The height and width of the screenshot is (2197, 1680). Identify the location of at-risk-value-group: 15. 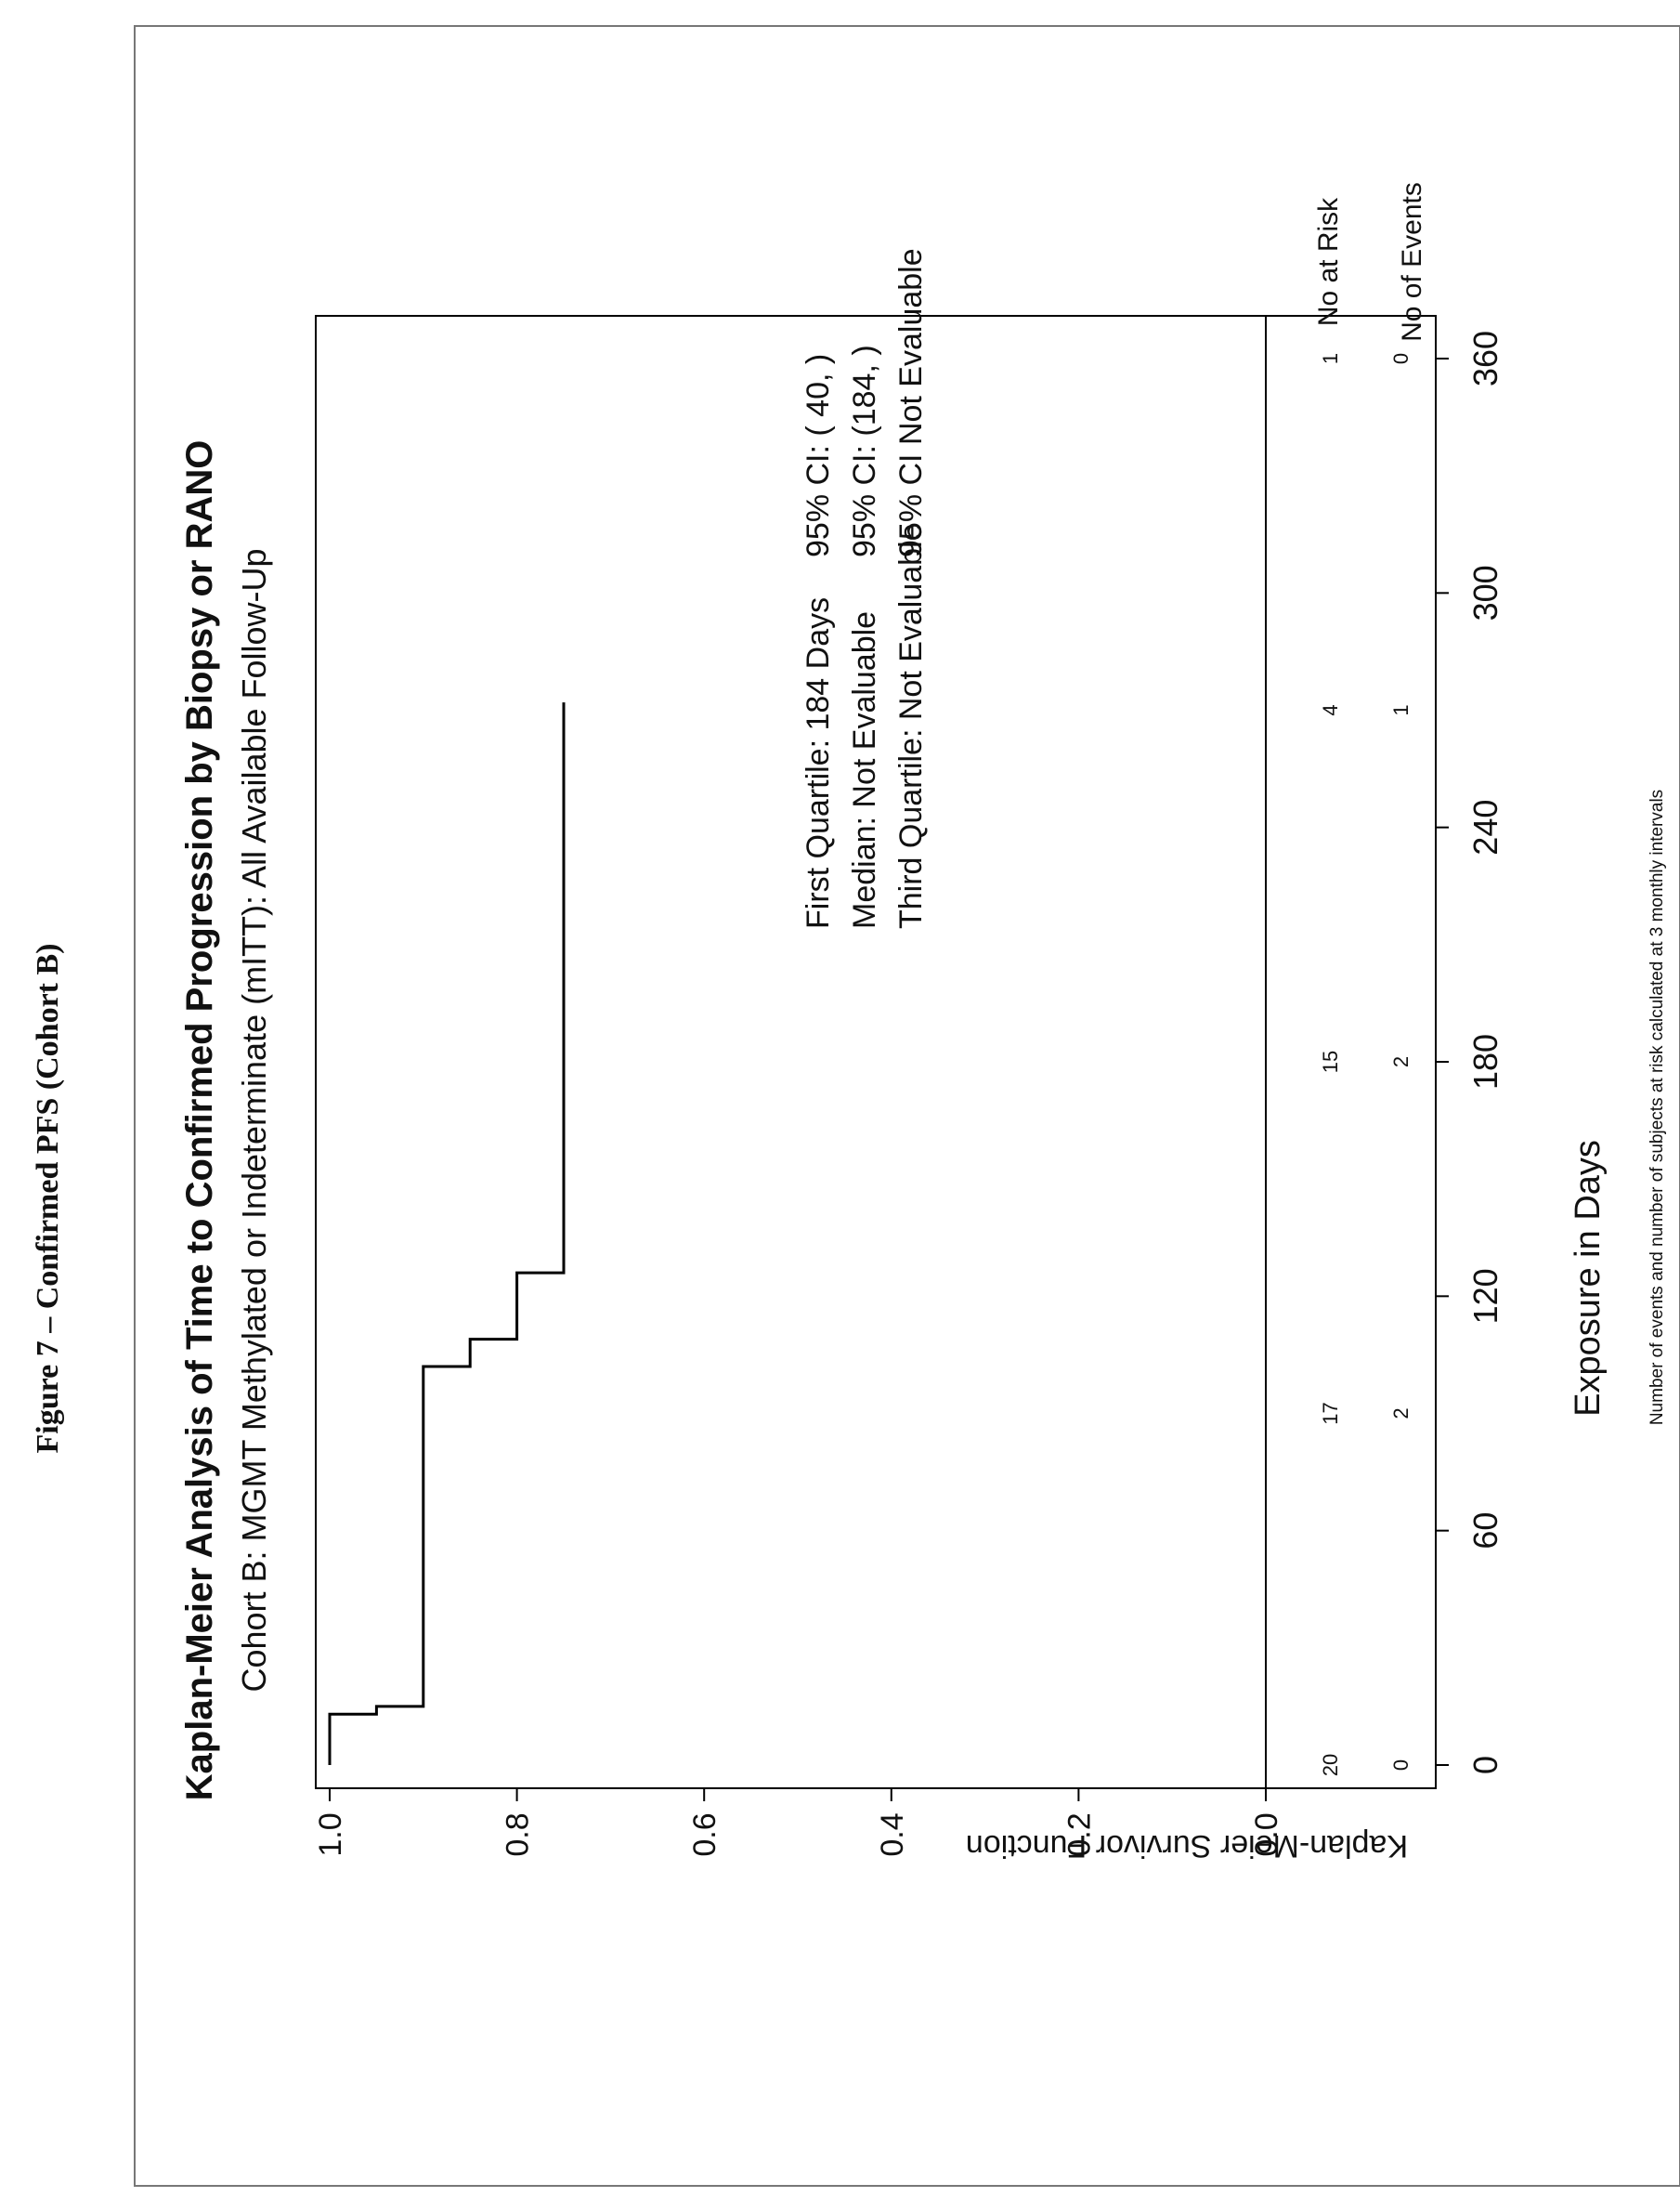
(1330, 1062).